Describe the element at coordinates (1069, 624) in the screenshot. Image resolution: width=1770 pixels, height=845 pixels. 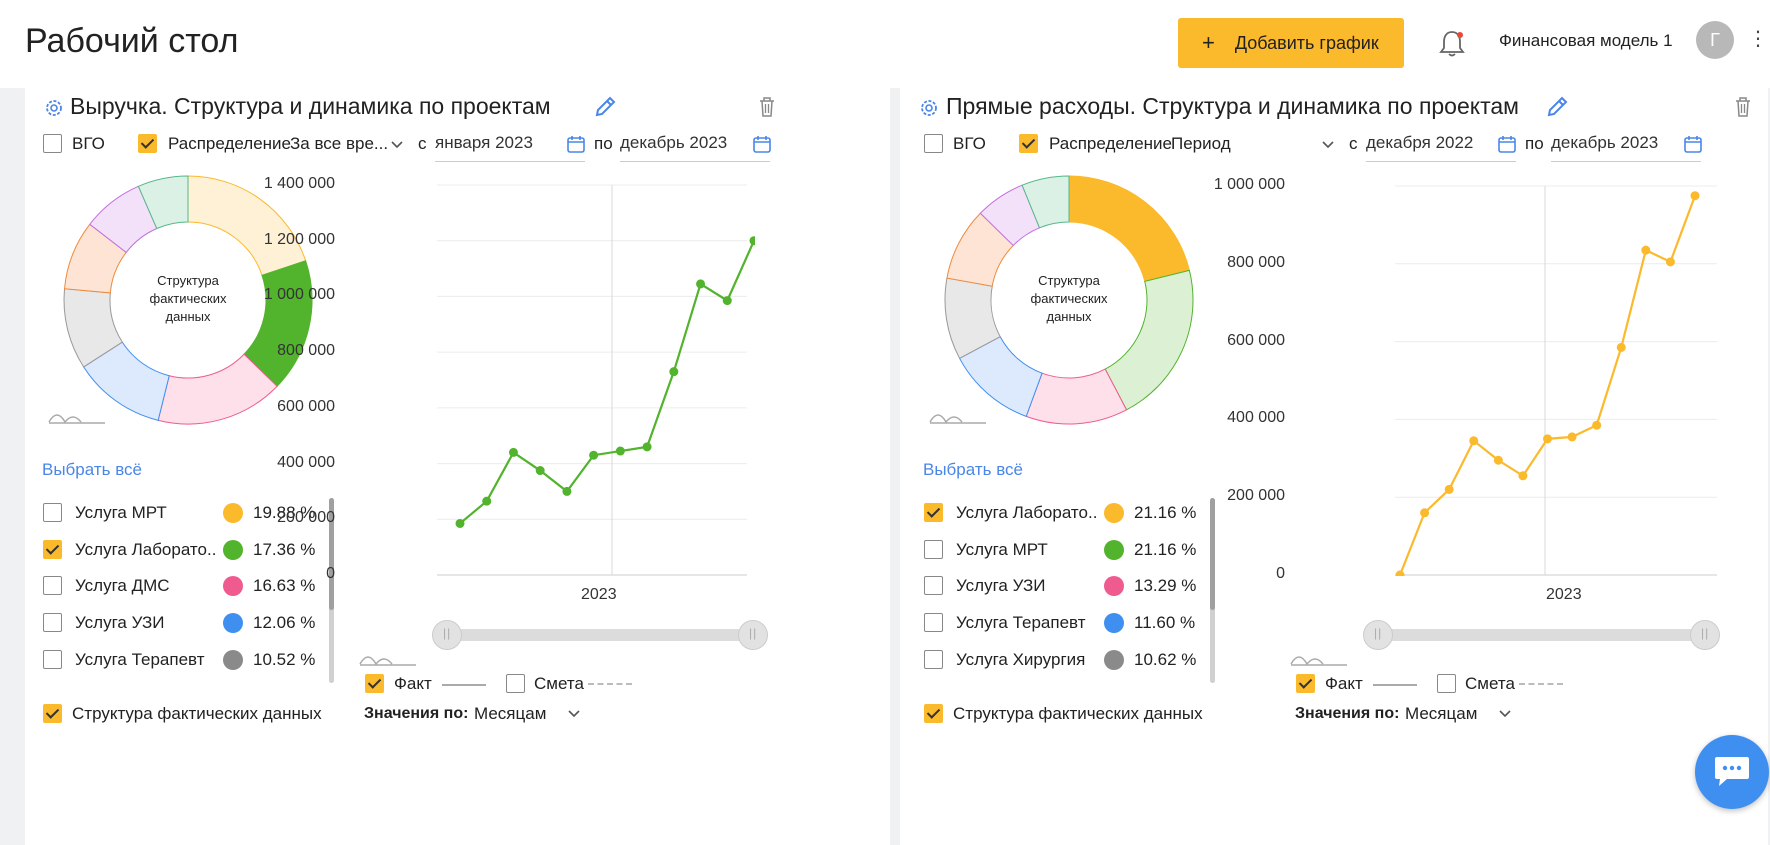
I see `legend-item: Услуга Терапевт 11.60 %` at that location.